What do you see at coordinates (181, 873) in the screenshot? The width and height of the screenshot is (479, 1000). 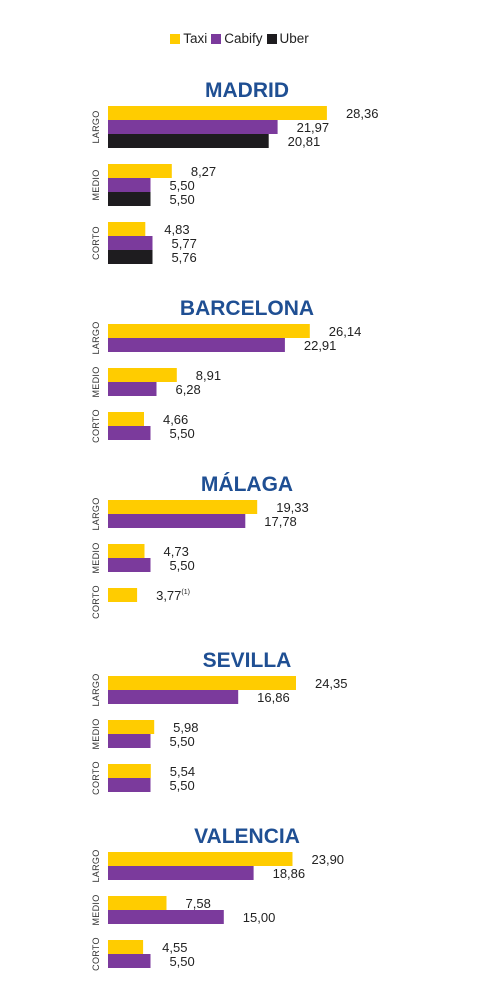 I see `bar-valencia-largo-cabify` at bounding box center [181, 873].